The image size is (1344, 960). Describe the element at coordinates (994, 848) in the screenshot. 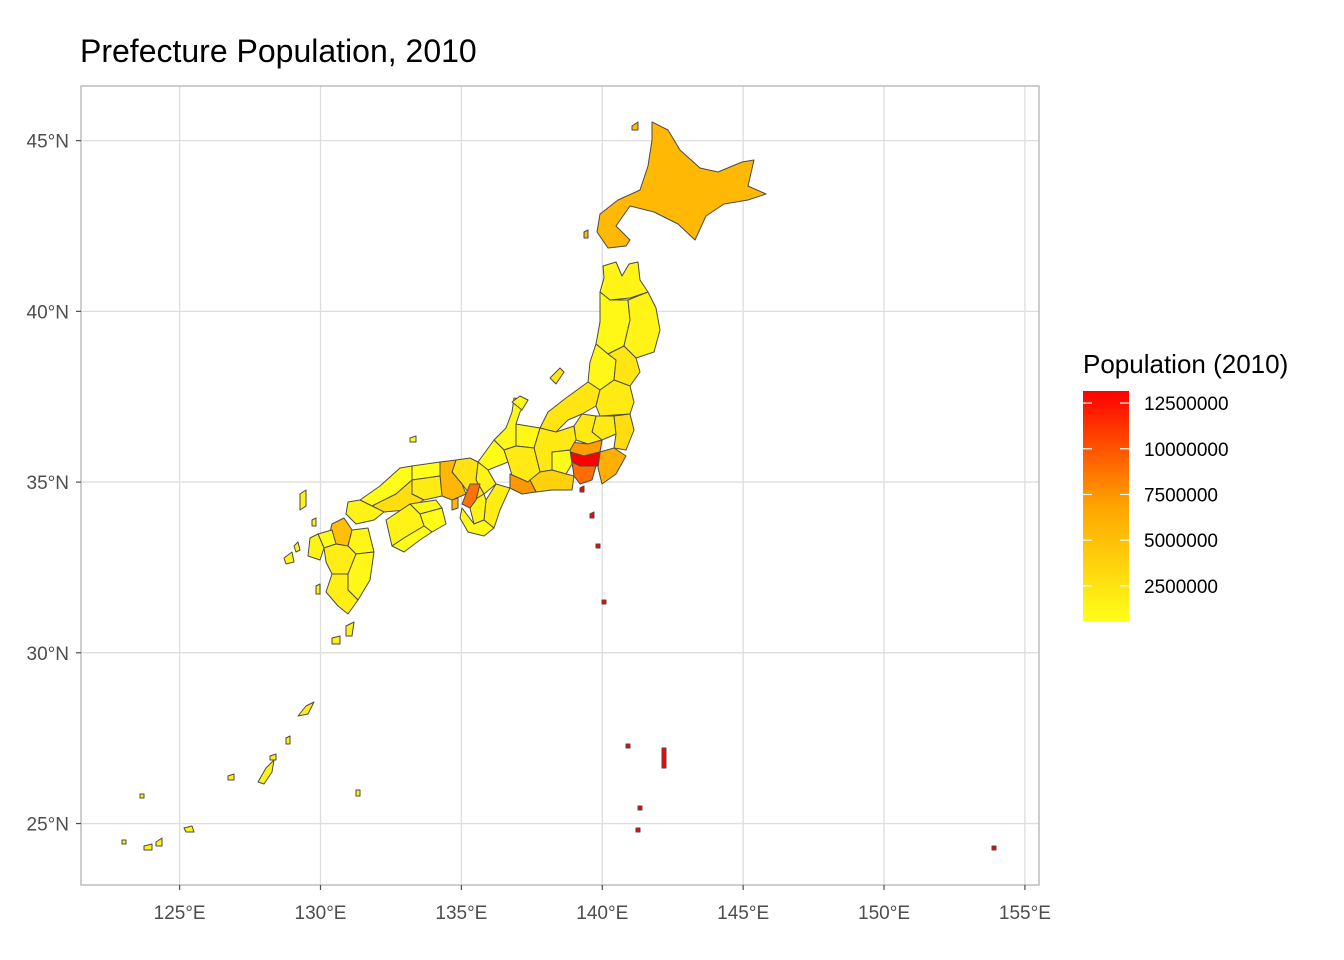

I see `island-minamitori` at that location.